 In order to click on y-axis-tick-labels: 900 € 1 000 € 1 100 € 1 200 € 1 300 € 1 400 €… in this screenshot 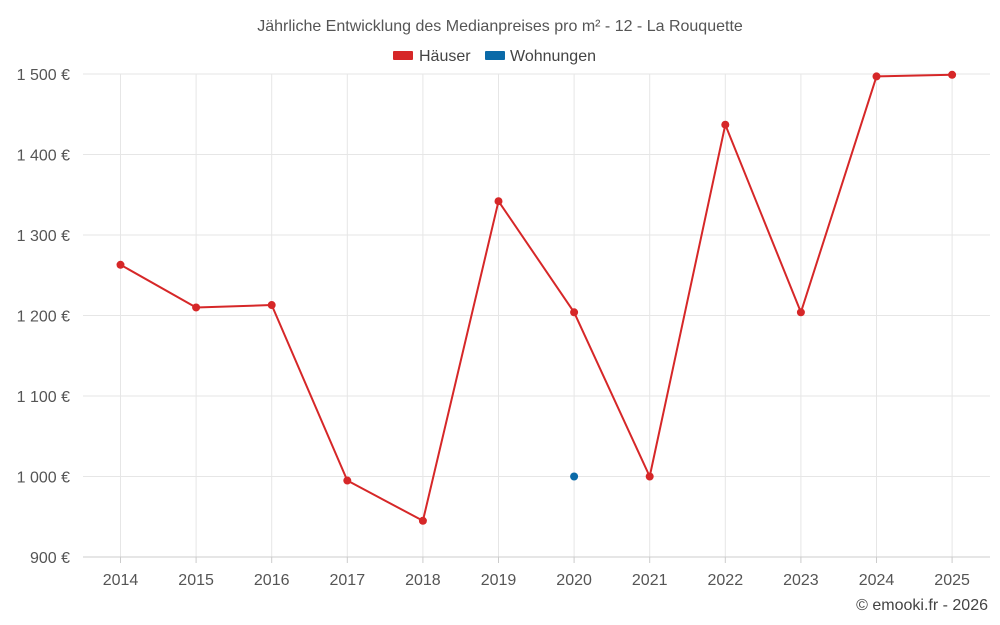, I will do `click(43, 317)`.